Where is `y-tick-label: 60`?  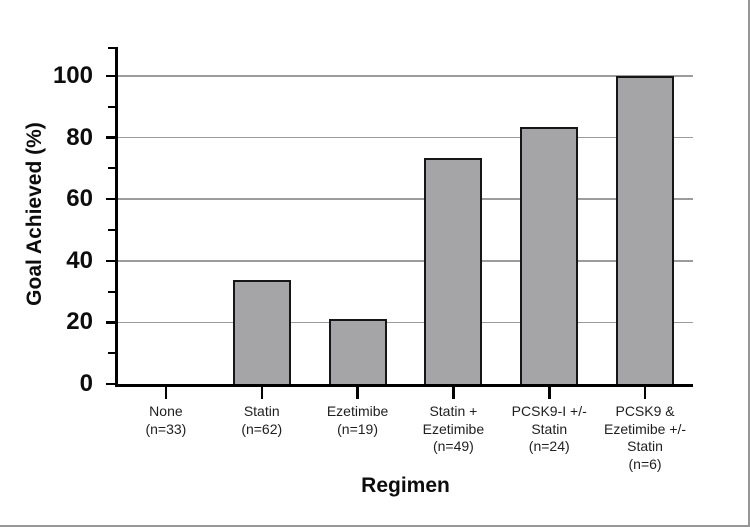
y-tick-label: 60 is located at coordinates (79, 199).